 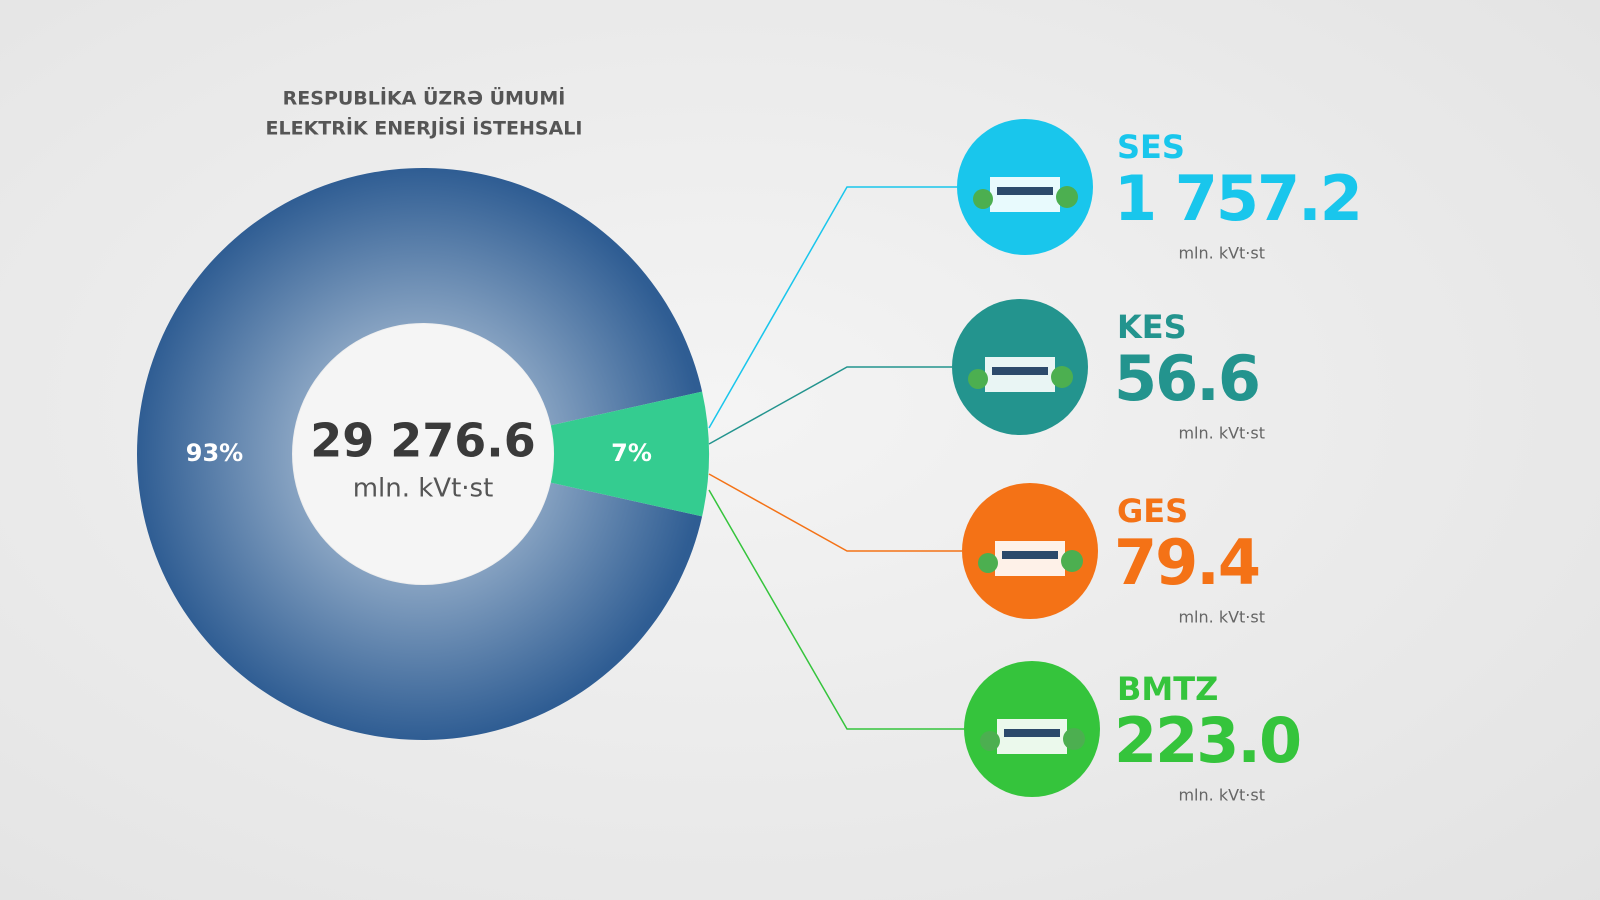 What do you see at coordinates (1186, 562) in the screenshot?
I see `item-value: 79.4` at bounding box center [1186, 562].